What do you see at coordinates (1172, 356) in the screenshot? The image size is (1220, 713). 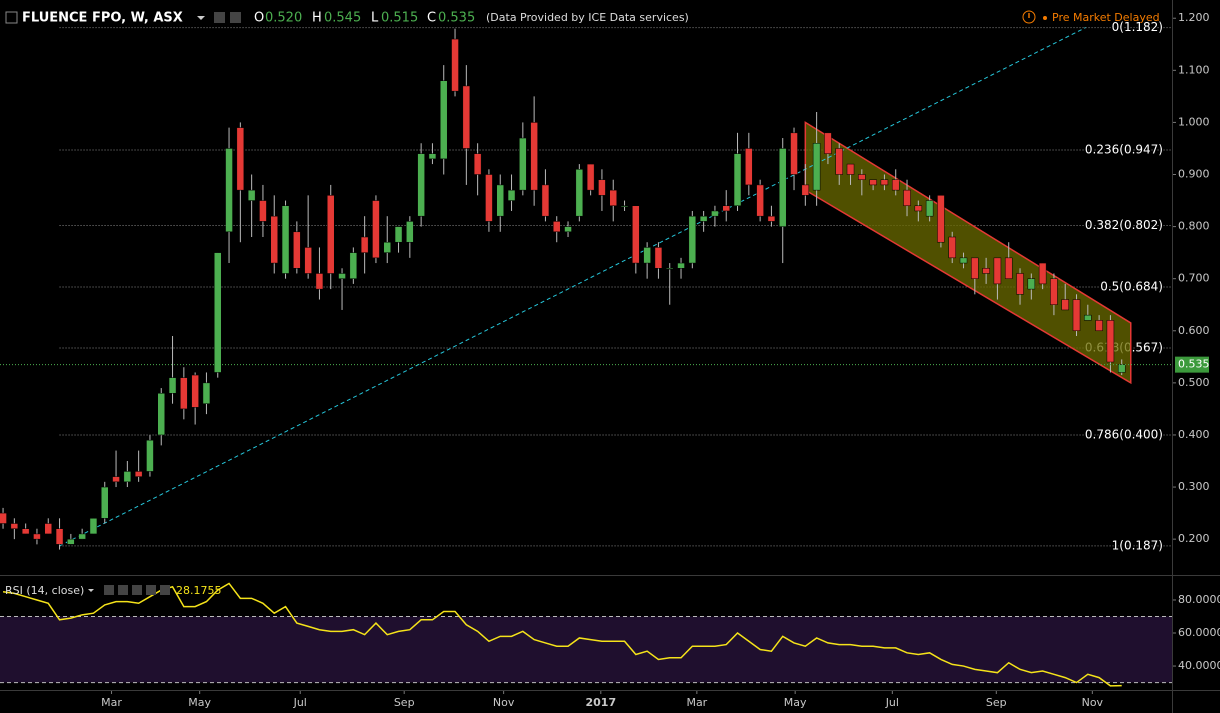 I see `price-axis-divider` at bounding box center [1172, 356].